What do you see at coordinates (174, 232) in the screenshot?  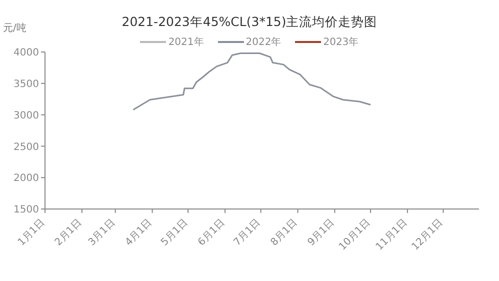 I see `x-tick-label: 5月1日` at bounding box center [174, 232].